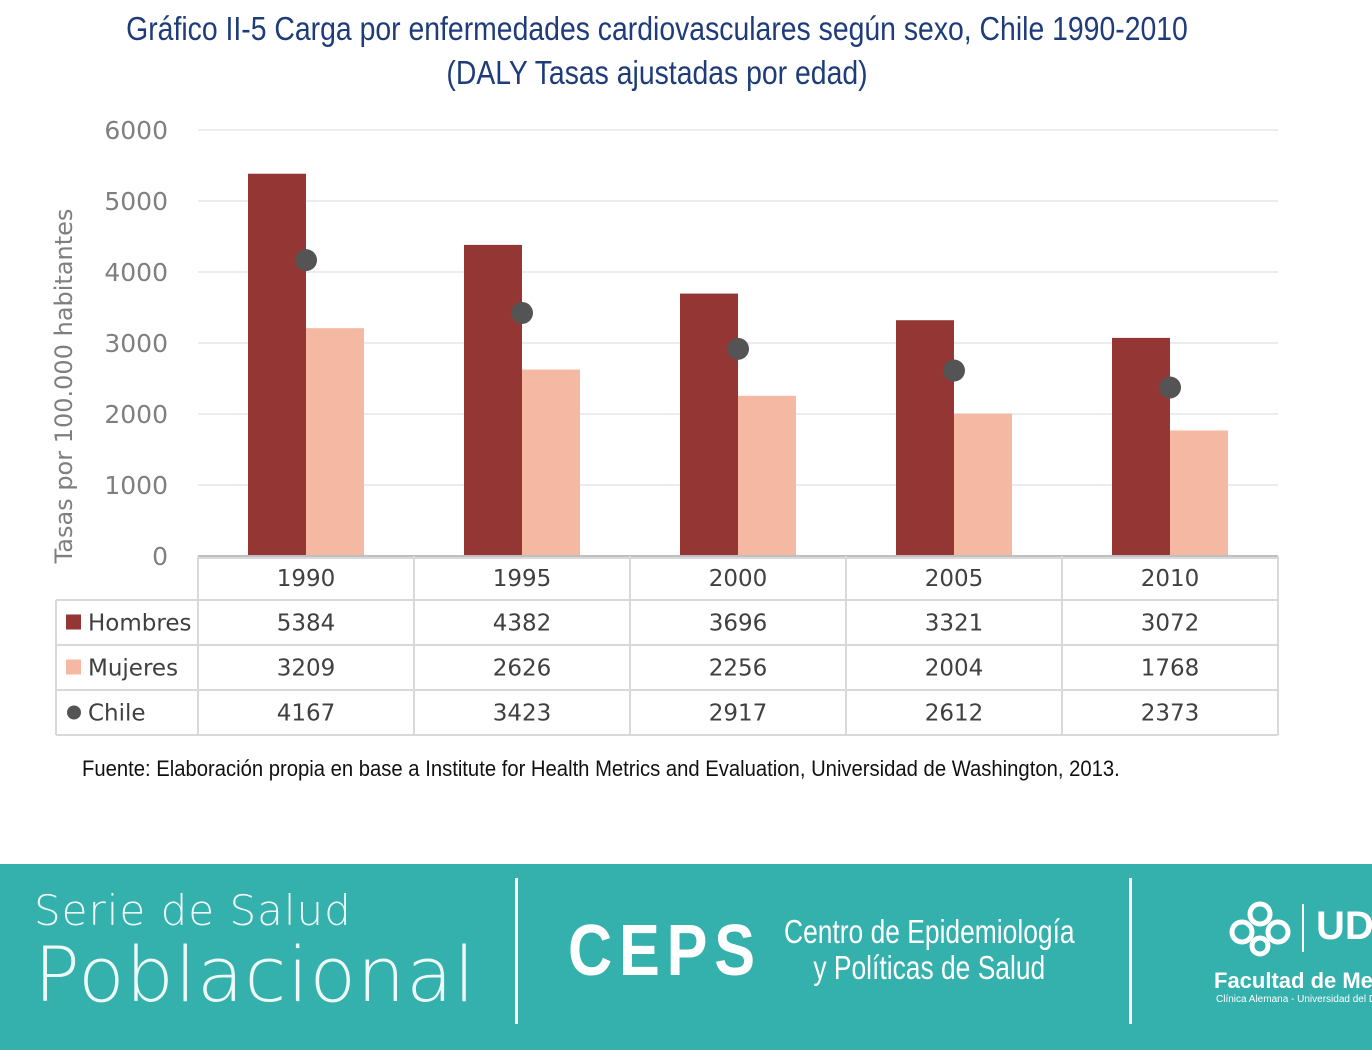 The height and width of the screenshot is (1050, 1372). Describe the element at coordinates (738, 669) in the screenshot. I see `data-label: 2256` at that location.